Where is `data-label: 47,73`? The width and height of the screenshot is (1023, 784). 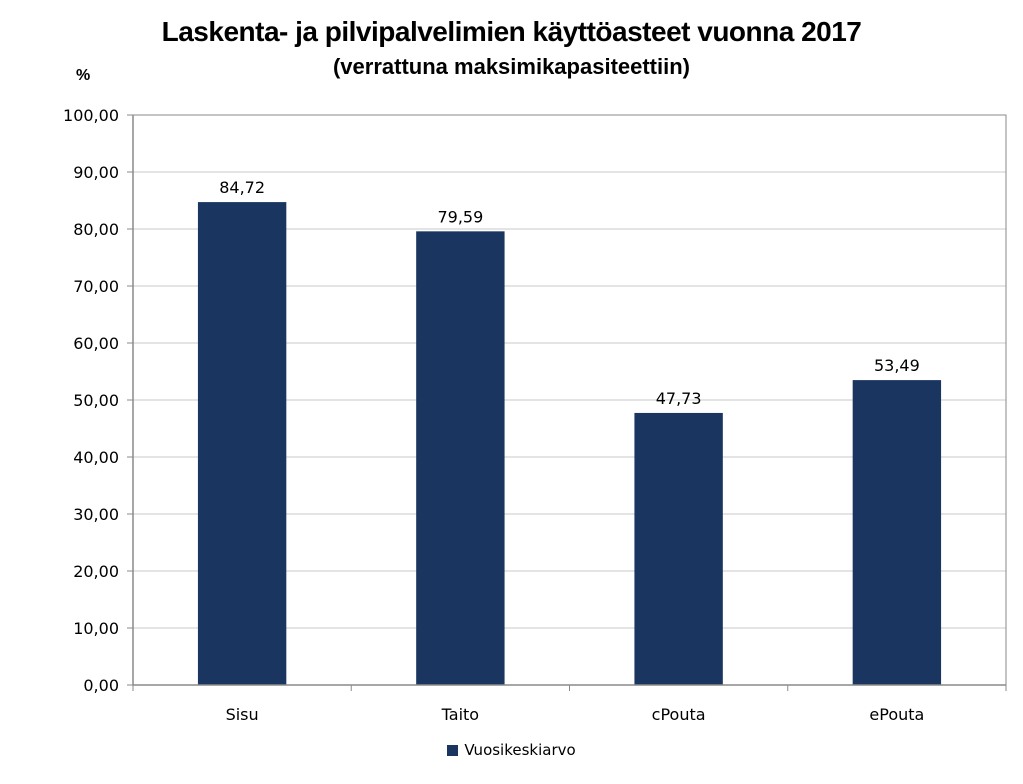 data-label: 47,73 is located at coordinates (679, 398).